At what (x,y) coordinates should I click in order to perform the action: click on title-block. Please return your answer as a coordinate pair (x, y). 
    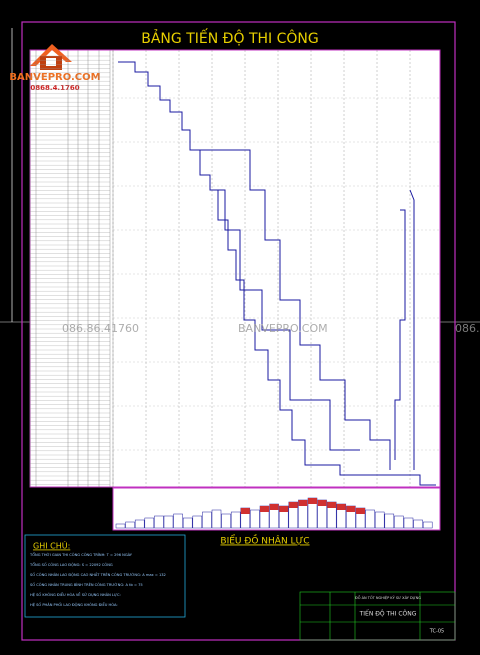
    Looking at the image, I should click on (377, 616).